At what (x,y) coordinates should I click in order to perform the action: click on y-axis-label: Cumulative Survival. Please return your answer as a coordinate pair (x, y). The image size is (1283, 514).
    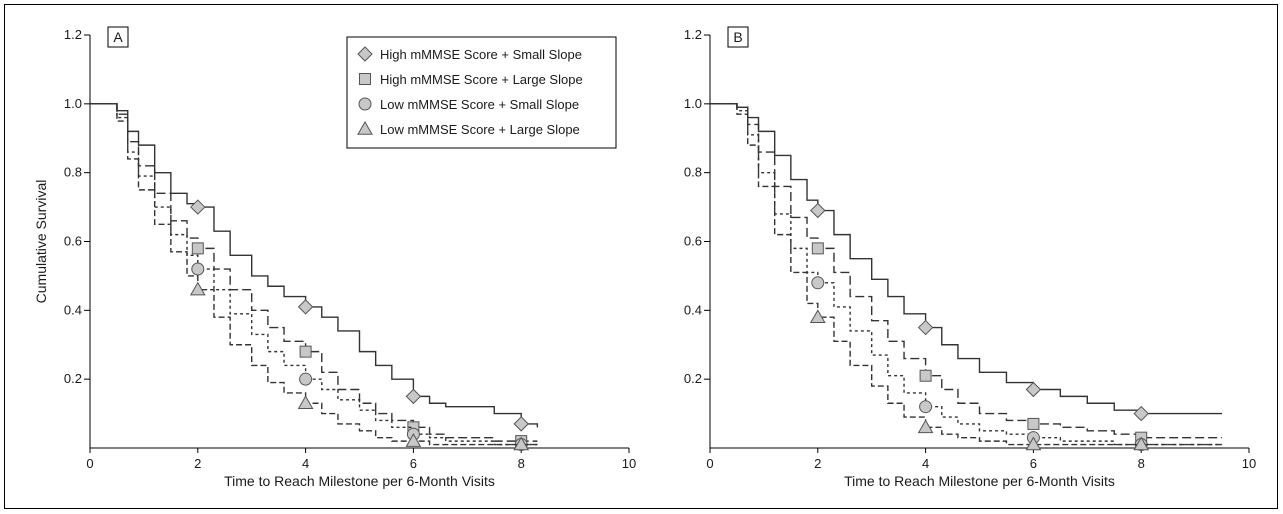
    Looking at the image, I should click on (41, 242).